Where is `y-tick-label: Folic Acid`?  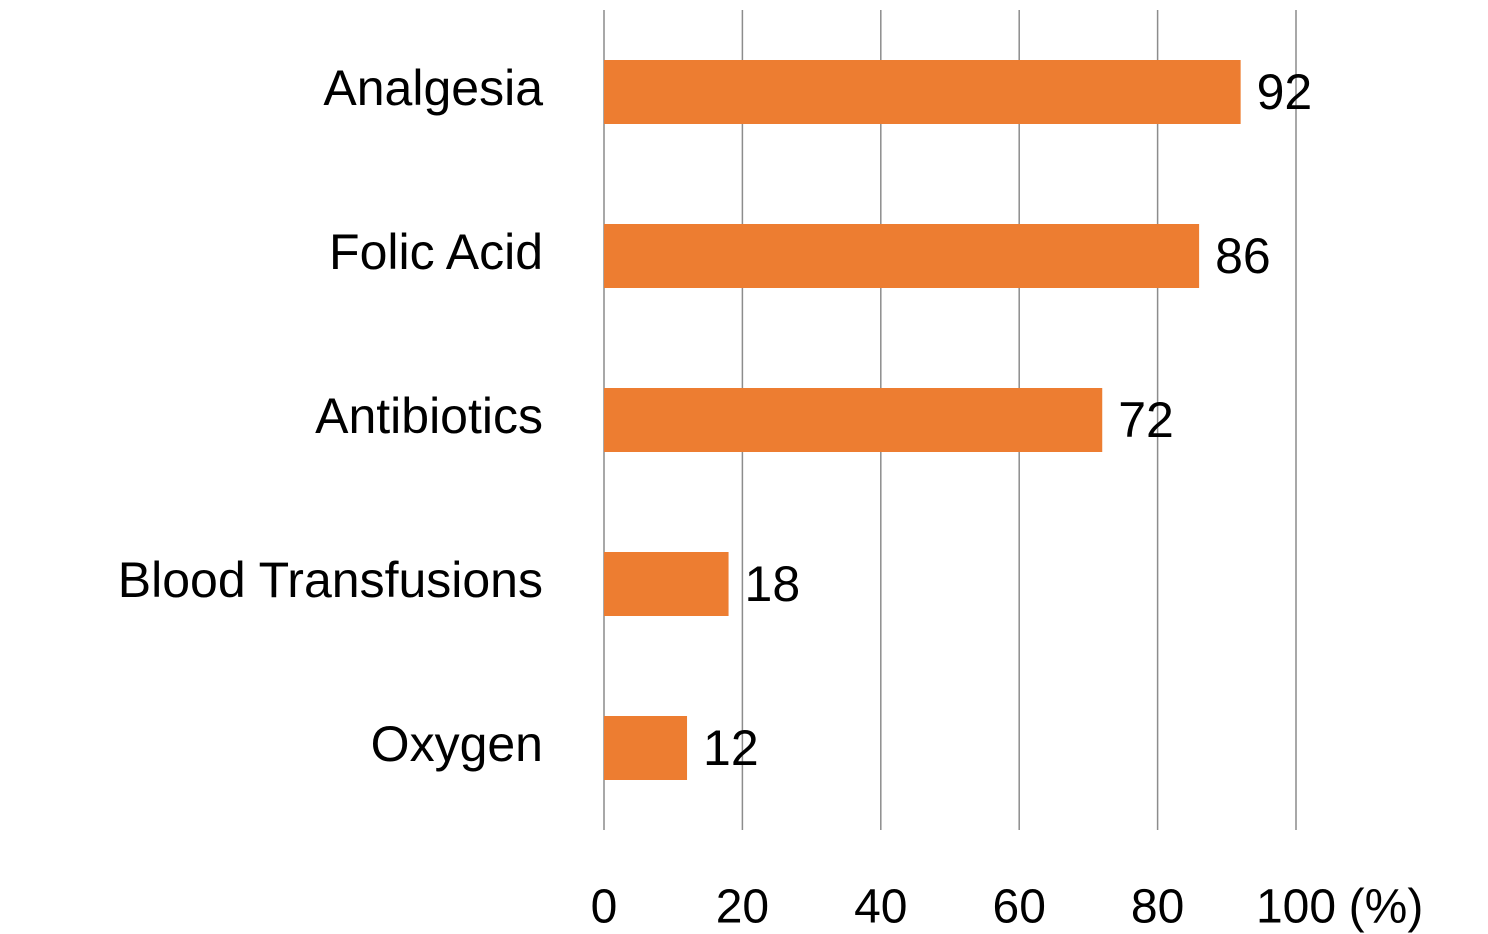
y-tick-label: Folic Acid is located at coordinates (436, 252).